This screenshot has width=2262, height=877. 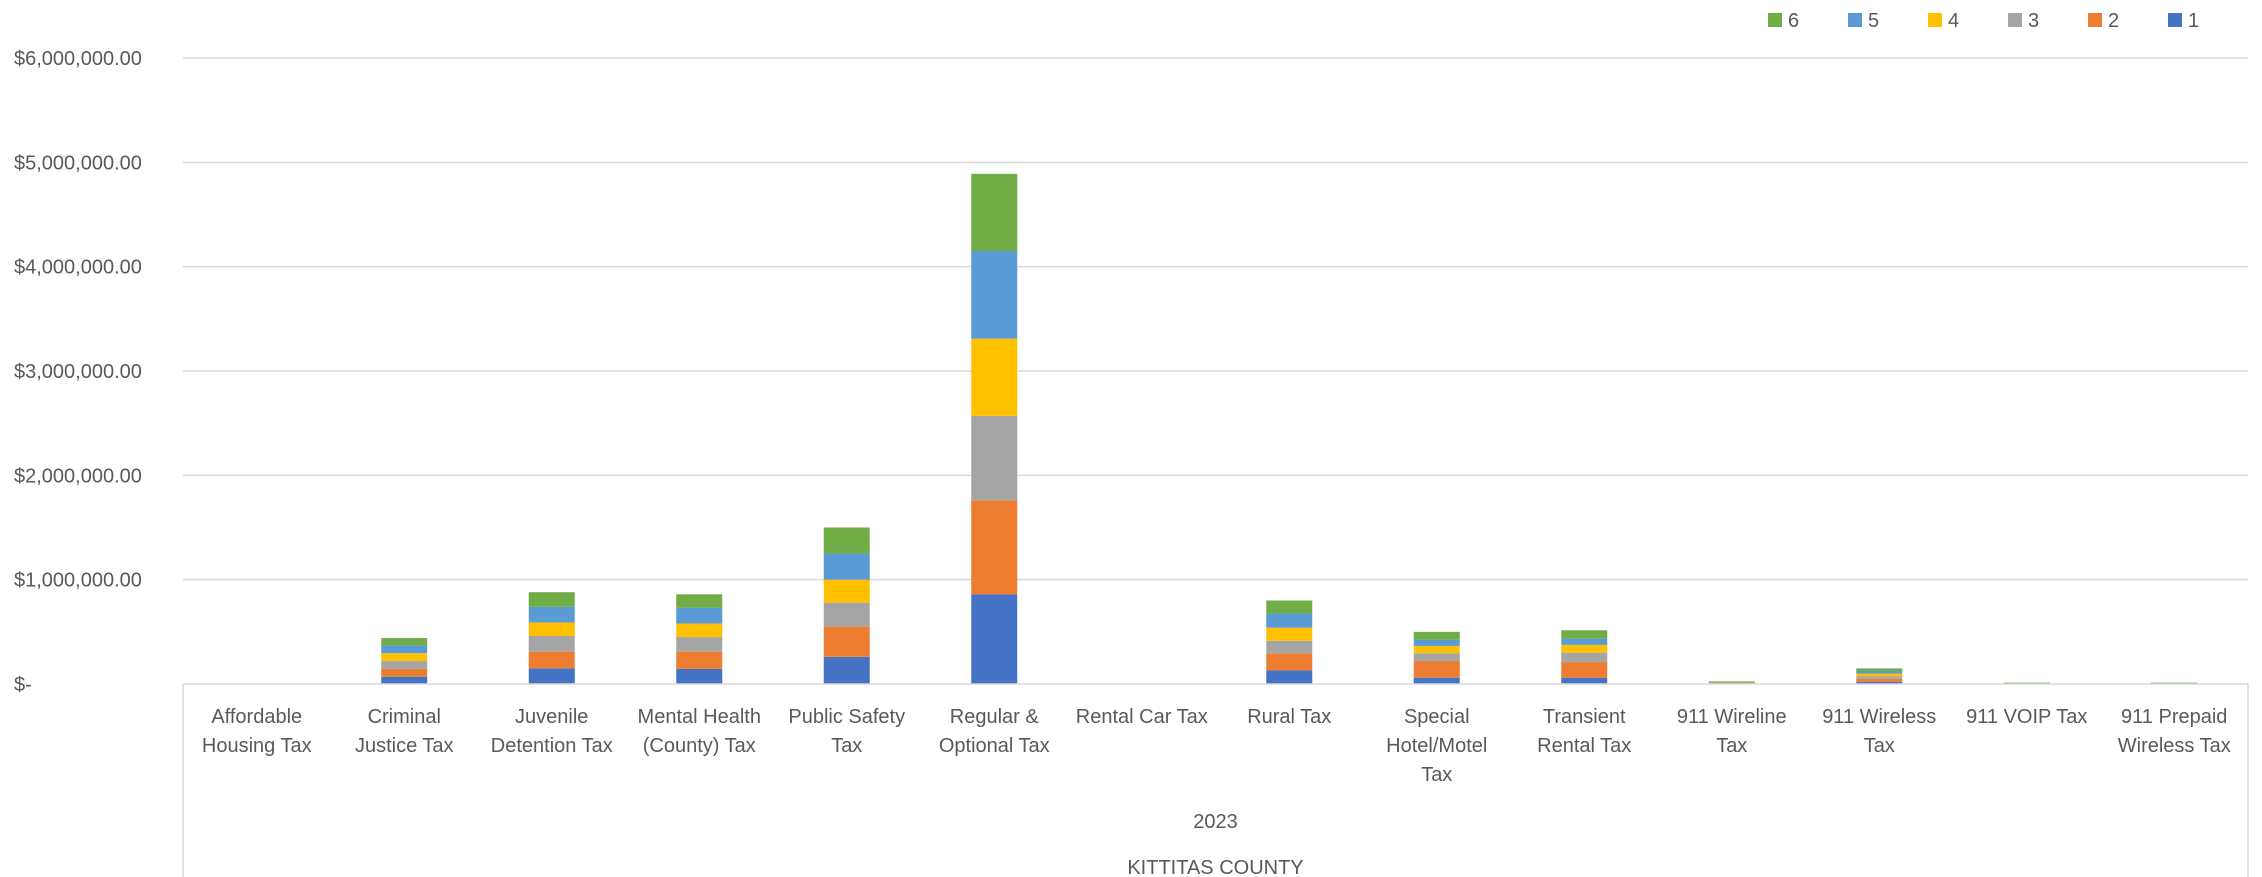 I want to click on category-label: Detention Tax, so click(x=552, y=746).